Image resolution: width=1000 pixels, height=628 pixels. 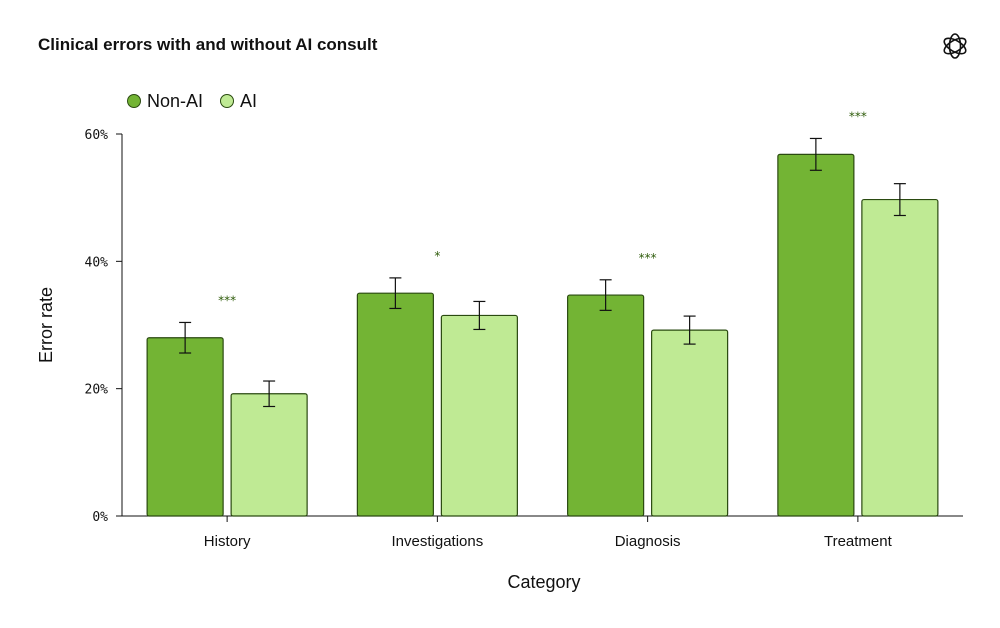 I want to click on y-tick-label: 0%, so click(x=100, y=517).